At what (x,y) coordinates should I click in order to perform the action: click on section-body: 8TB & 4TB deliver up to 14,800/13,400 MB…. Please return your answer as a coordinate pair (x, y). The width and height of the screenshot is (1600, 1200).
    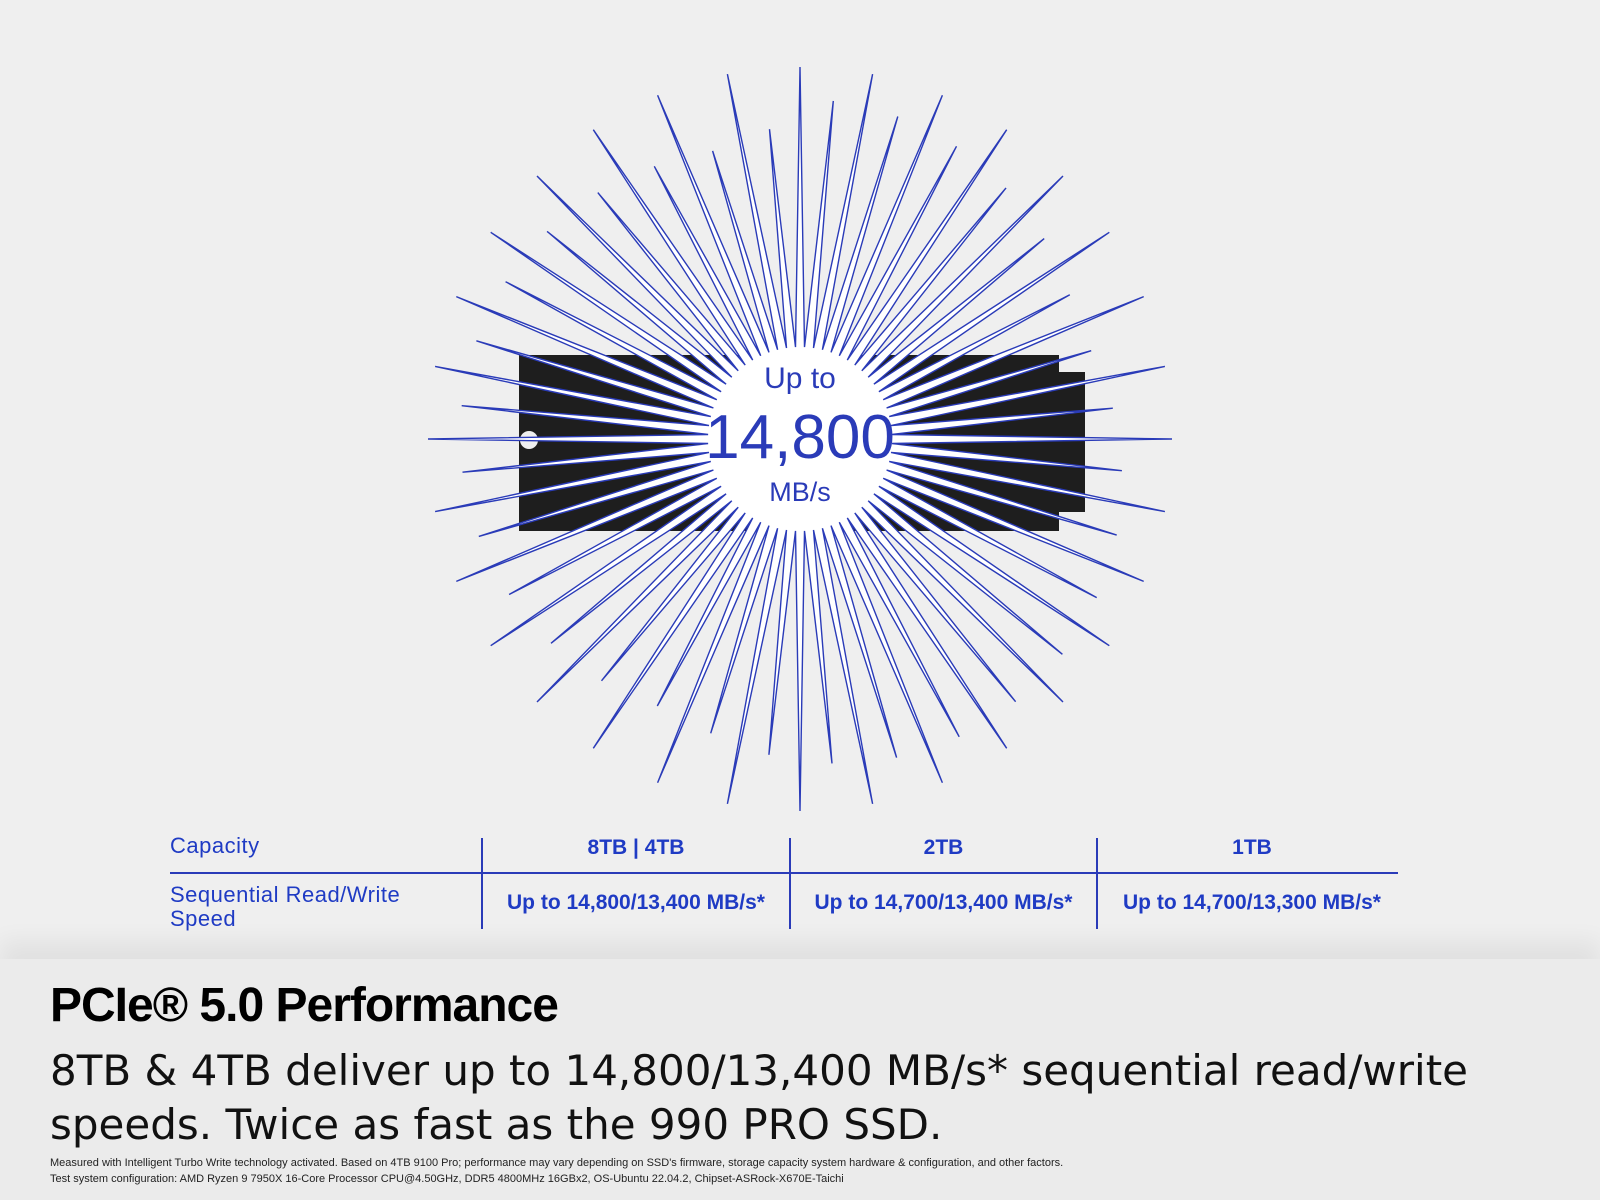
    Looking at the image, I should click on (759, 1097).